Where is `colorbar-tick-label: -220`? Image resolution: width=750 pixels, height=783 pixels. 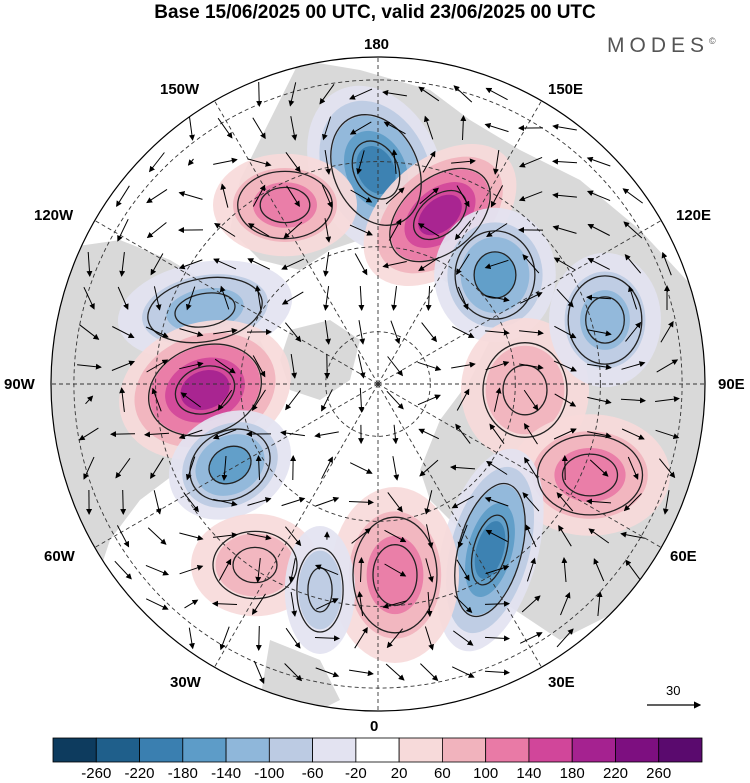 colorbar-tick-label: -220 is located at coordinates (139, 773).